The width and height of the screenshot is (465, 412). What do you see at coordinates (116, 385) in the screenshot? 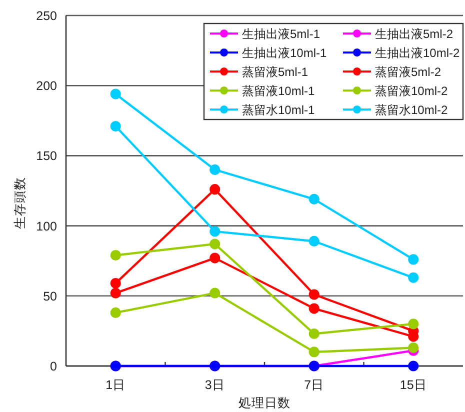
I see `x-tick-label: 1日` at bounding box center [116, 385].